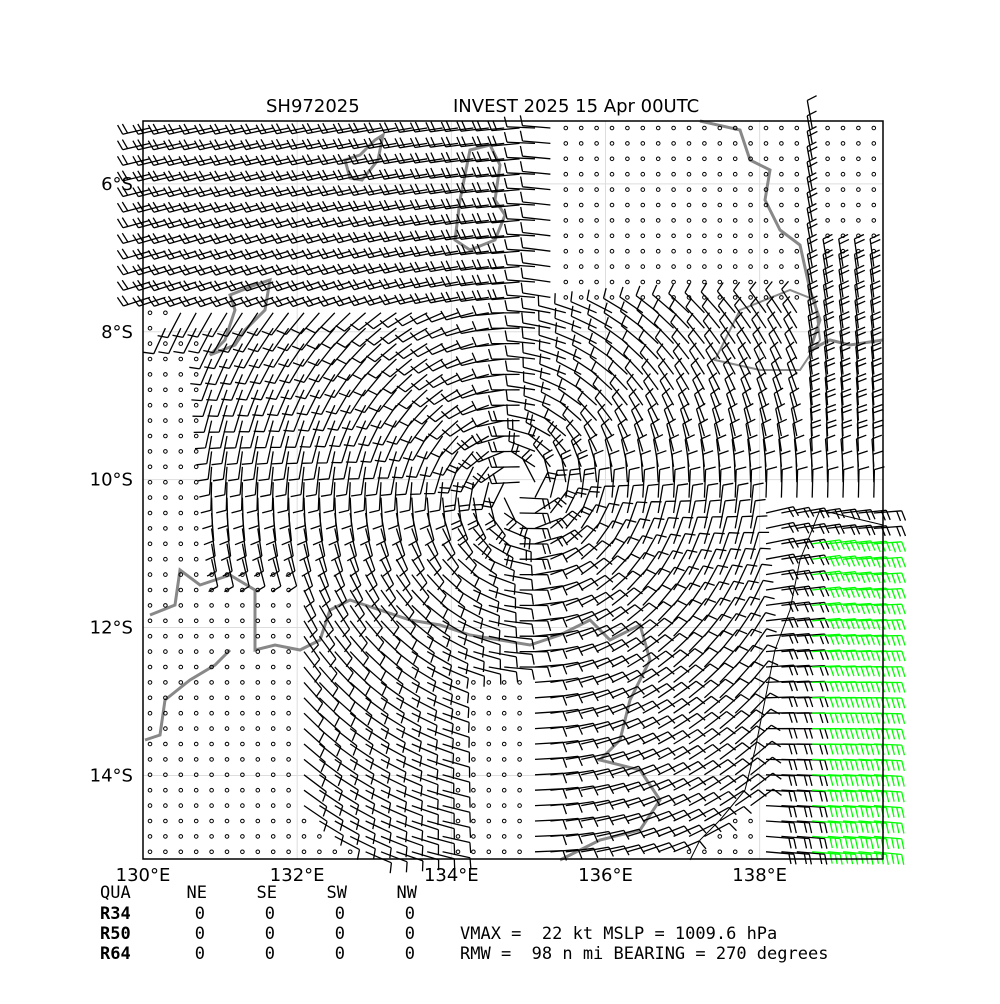 The width and height of the screenshot is (1000, 1004). I want to click on table-header: SW, so click(337, 893).